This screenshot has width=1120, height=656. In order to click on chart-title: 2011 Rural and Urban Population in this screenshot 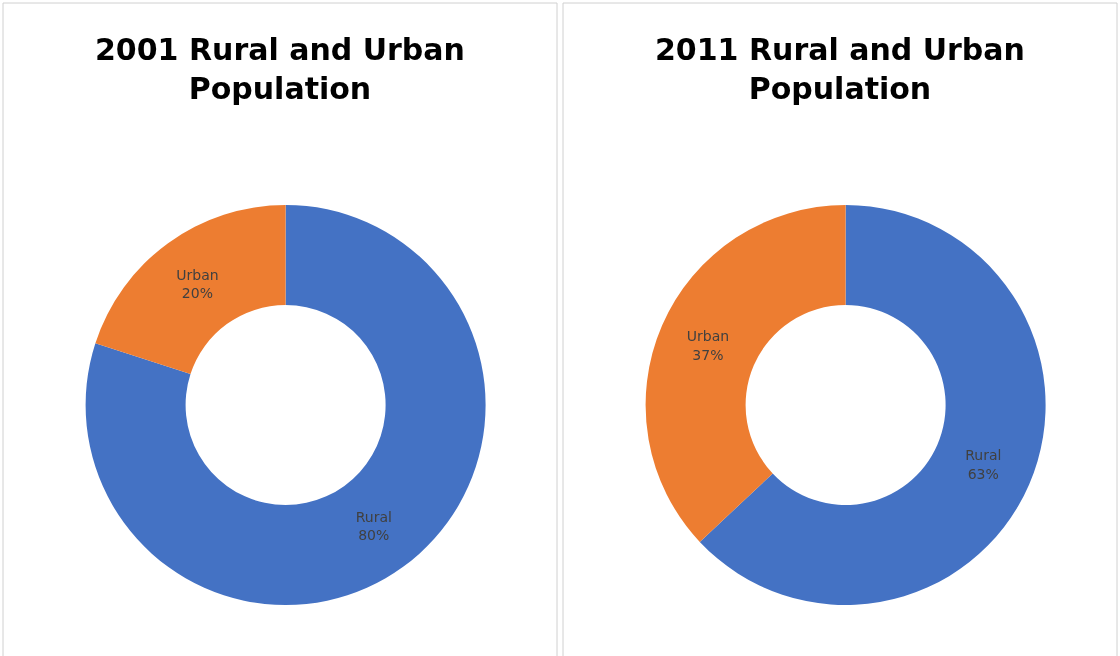, I will do `click(840, 69)`.